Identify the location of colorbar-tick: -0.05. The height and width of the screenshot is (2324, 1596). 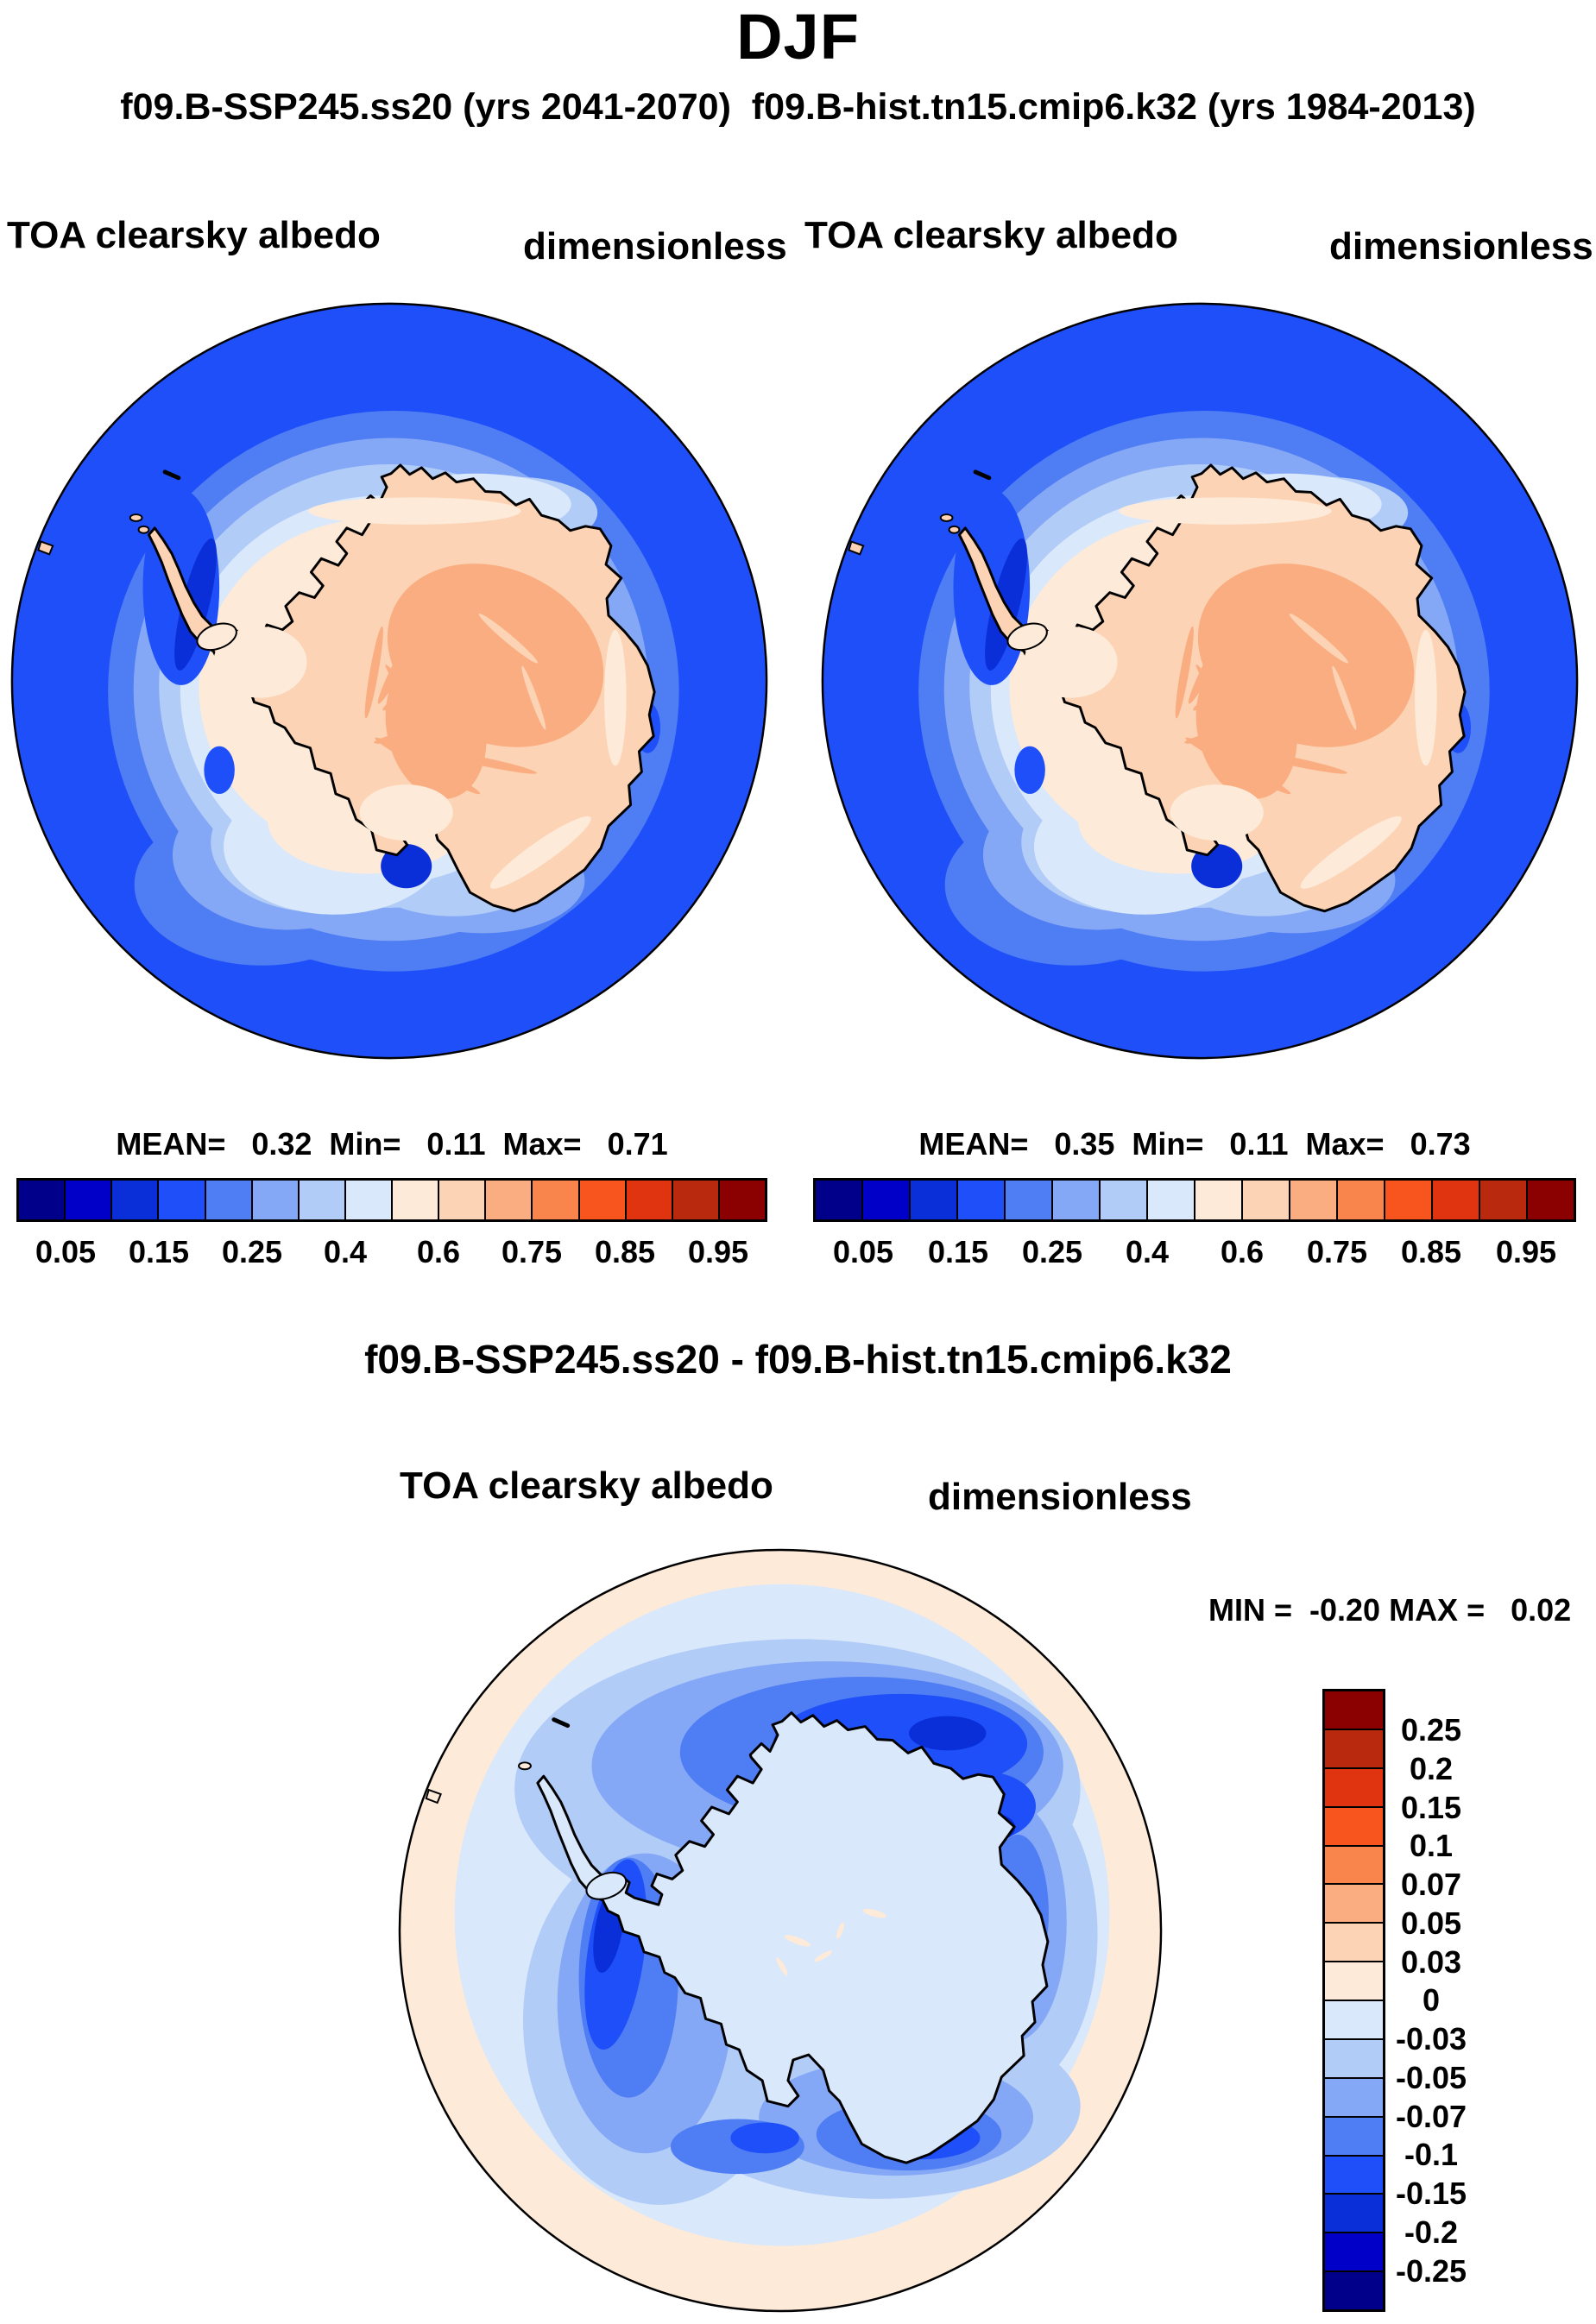
(1431, 2077).